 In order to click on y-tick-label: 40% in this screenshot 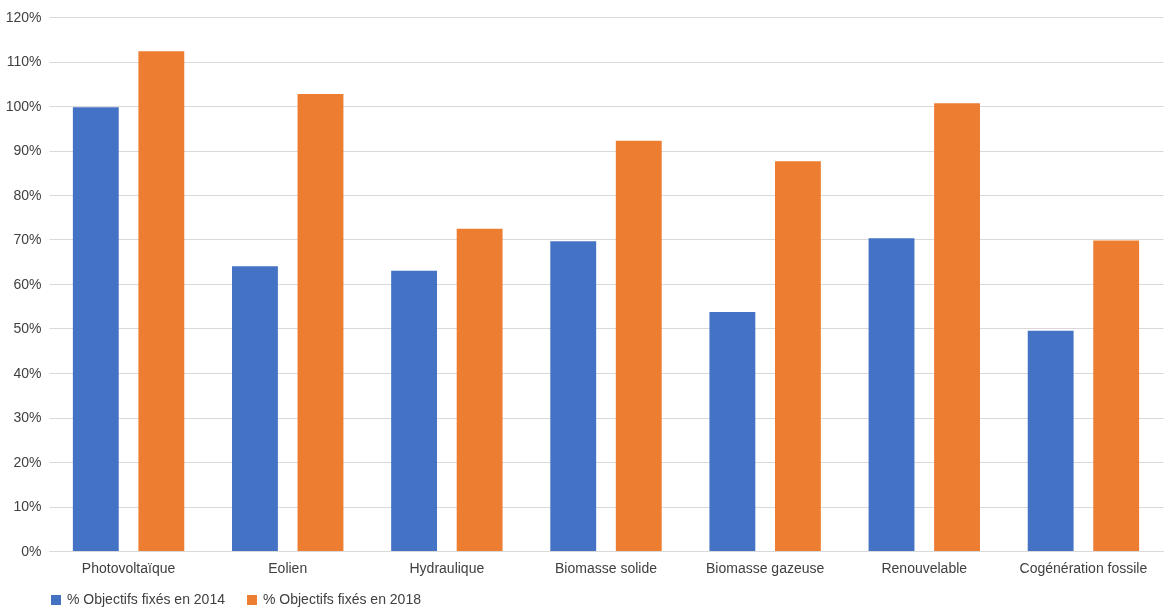, I will do `click(27, 372)`.